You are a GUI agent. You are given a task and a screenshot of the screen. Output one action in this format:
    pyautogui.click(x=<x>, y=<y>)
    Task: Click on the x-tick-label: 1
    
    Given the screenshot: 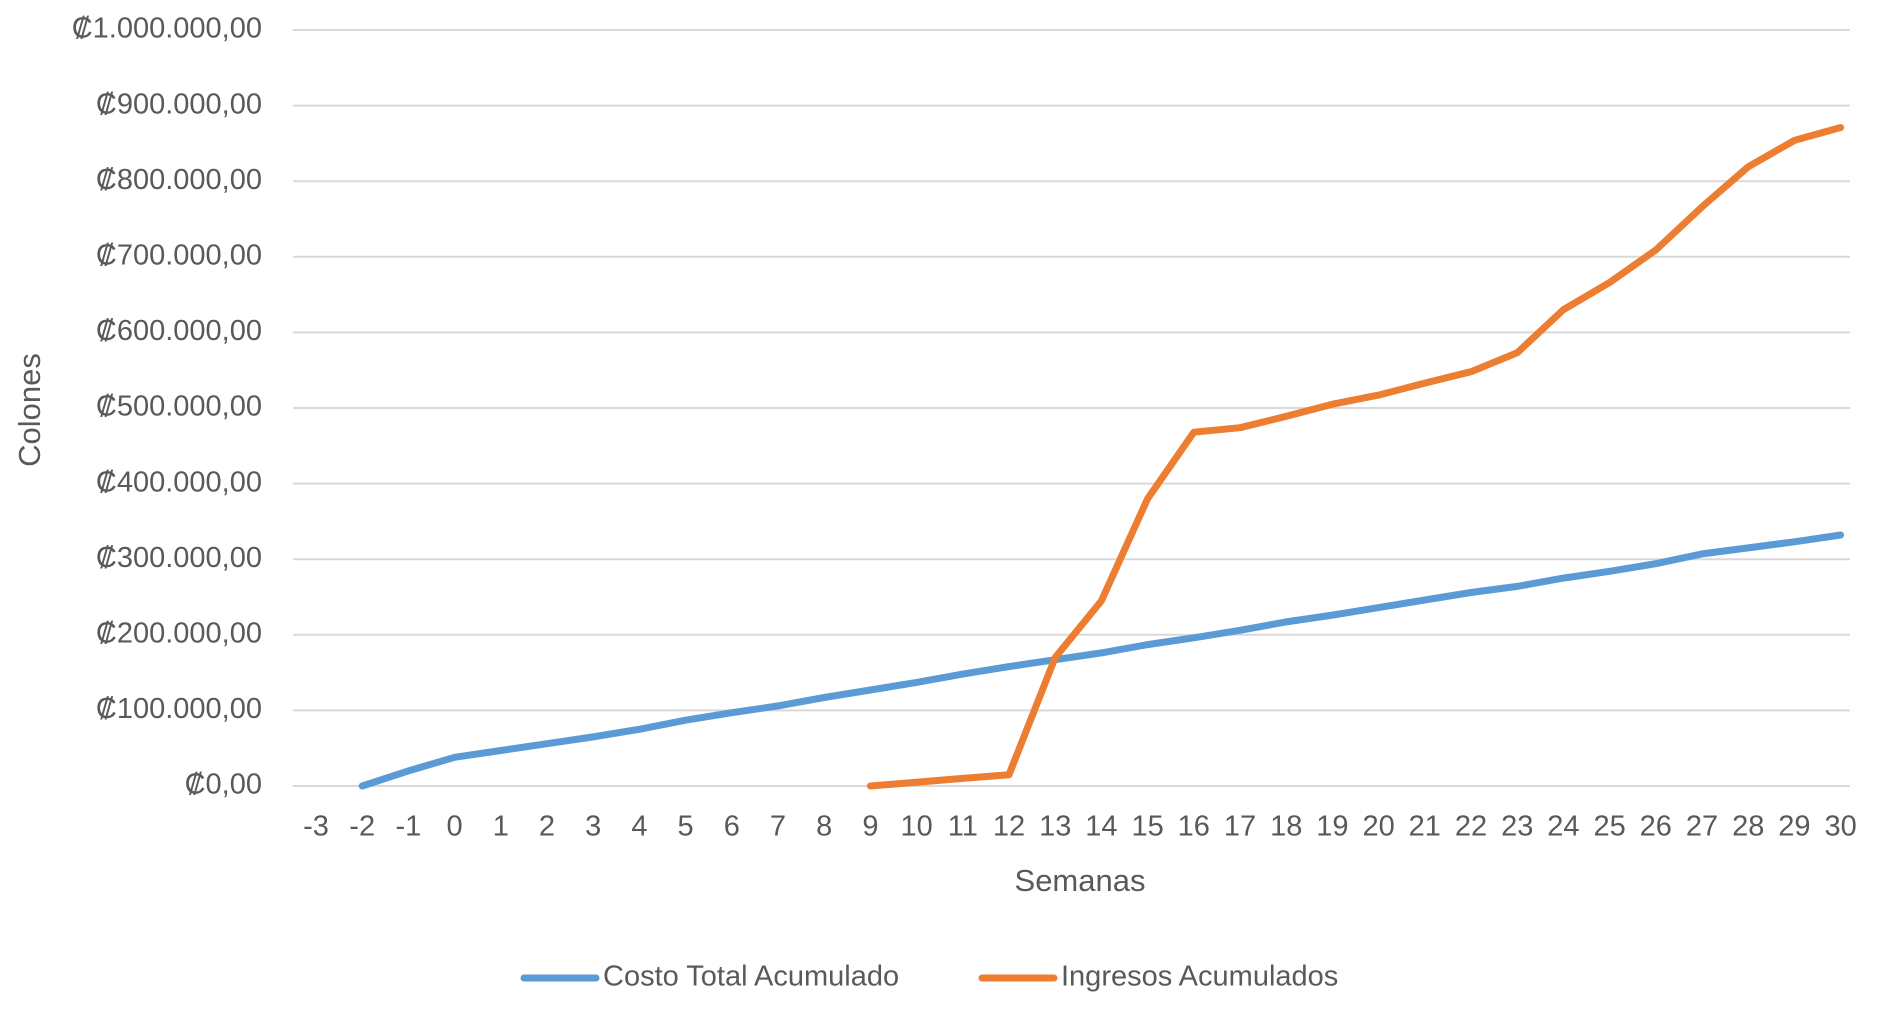 What is the action you would take?
    pyautogui.click(x=501, y=827)
    